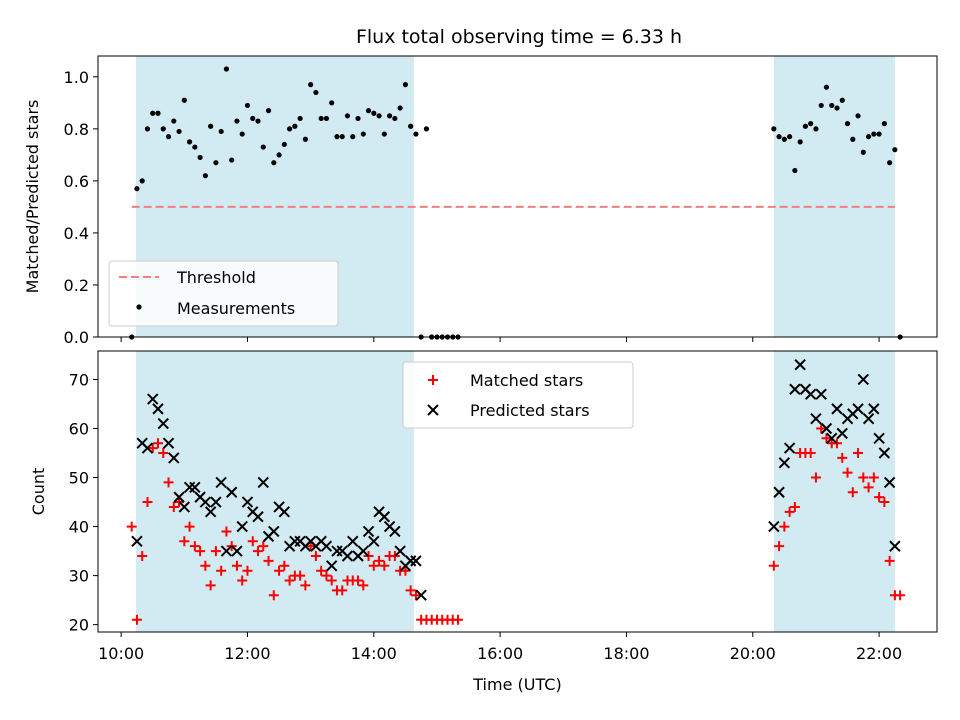 The image size is (960, 720). What do you see at coordinates (79, 576) in the screenshot?
I see `y-tick-label: 30` at bounding box center [79, 576].